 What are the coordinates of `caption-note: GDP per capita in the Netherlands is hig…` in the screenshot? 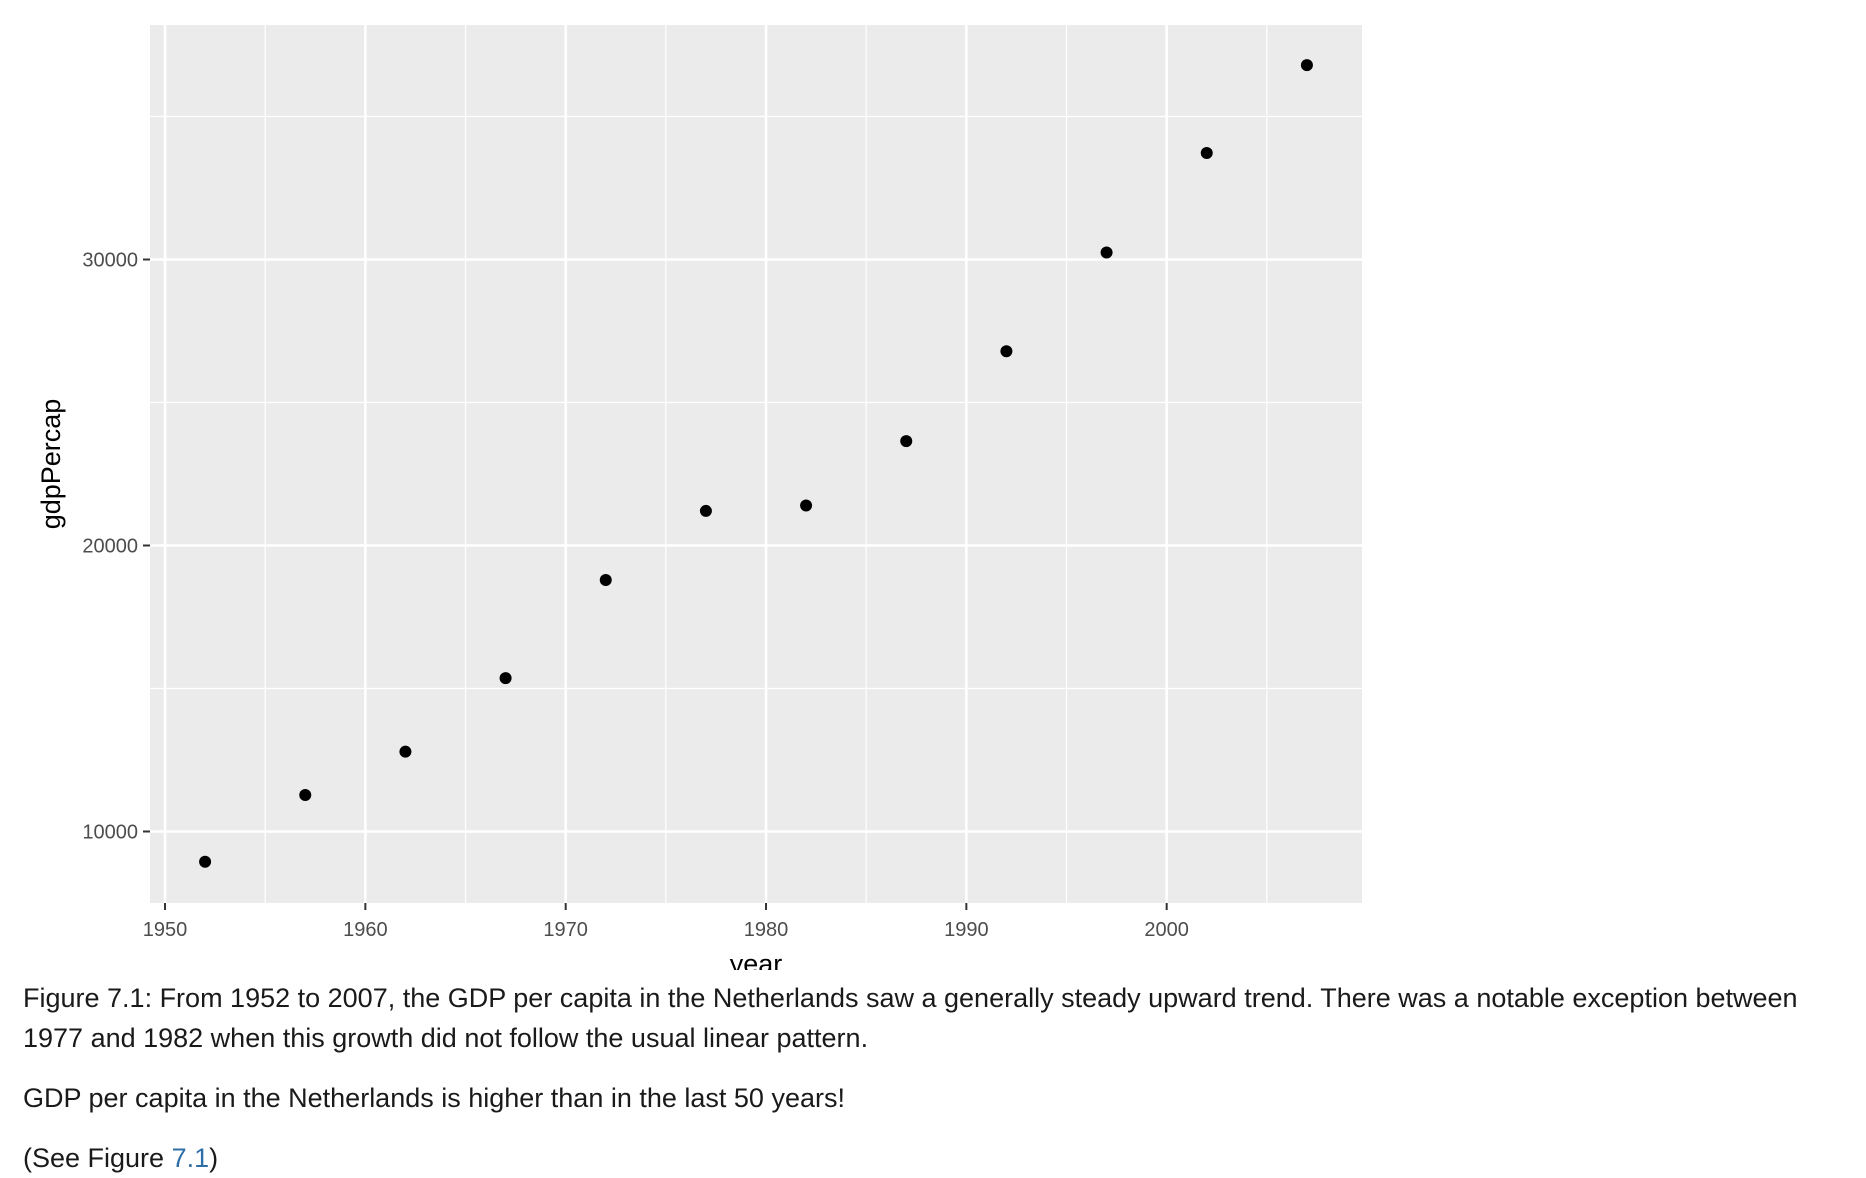 It's located at (434, 1098).